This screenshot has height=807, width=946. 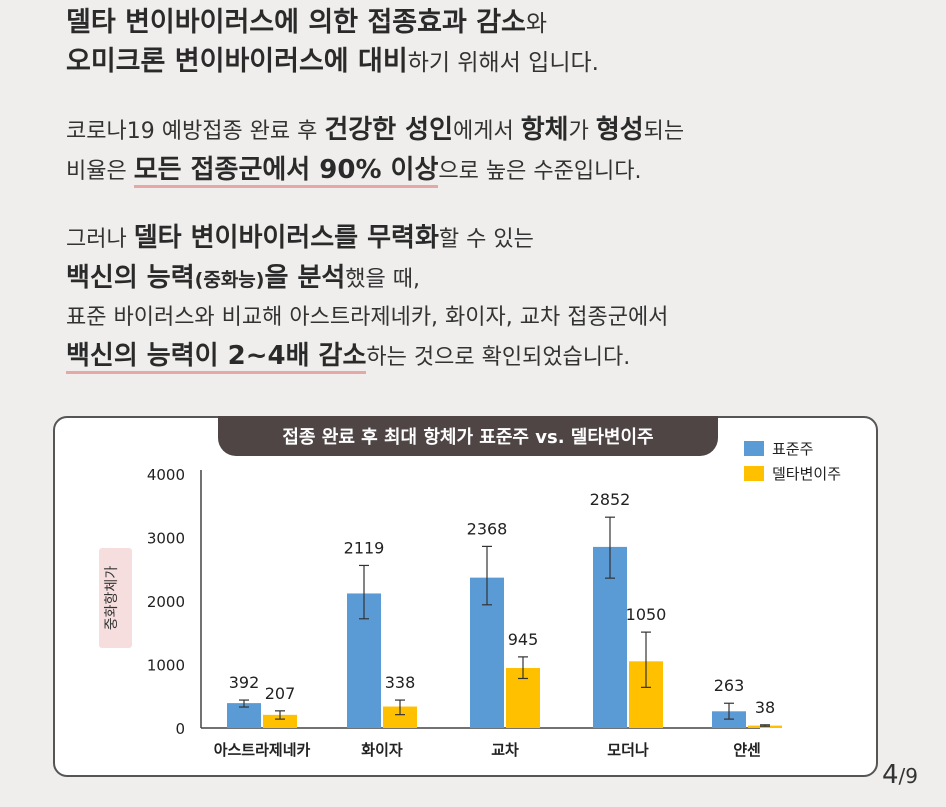 What do you see at coordinates (166, 539) in the screenshot?
I see `y-tick-label: 3000` at bounding box center [166, 539].